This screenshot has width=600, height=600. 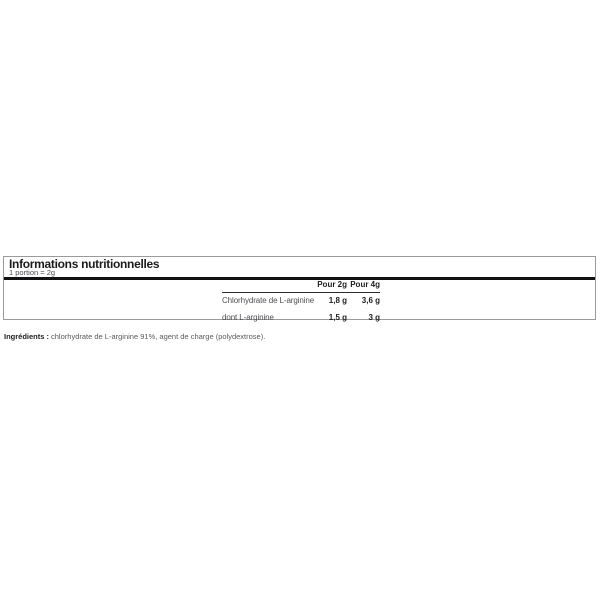 What do you see at coordinates (299, 278) in the screenshot?
I see `heavy-divider` at bounding box center [299, 278].